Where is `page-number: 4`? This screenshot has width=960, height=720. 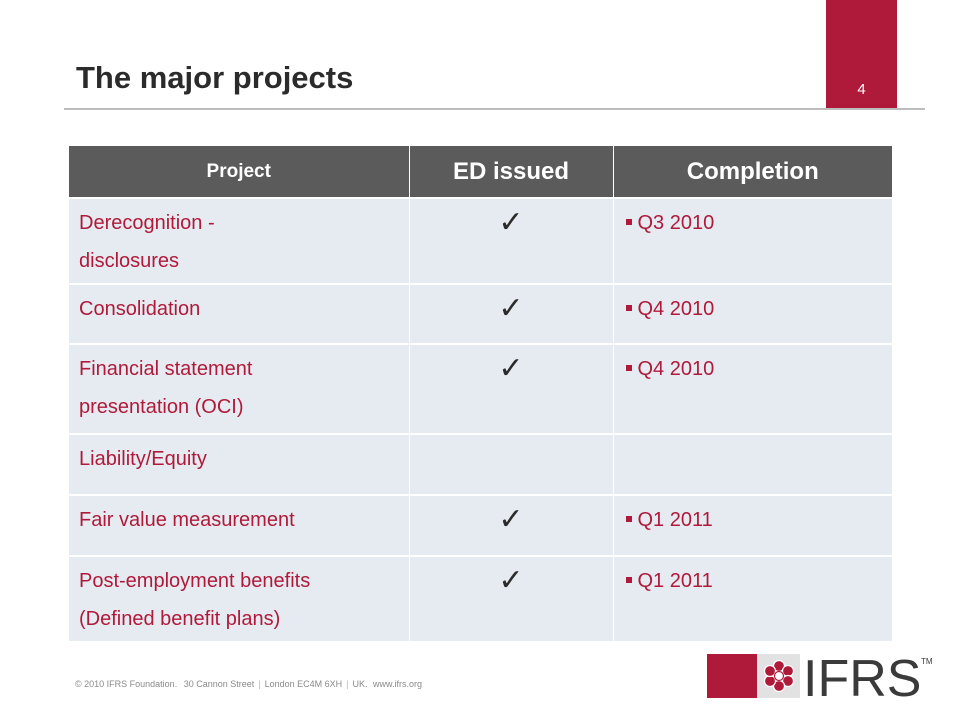 page-number: 4 is located at coordinates (861, 89).